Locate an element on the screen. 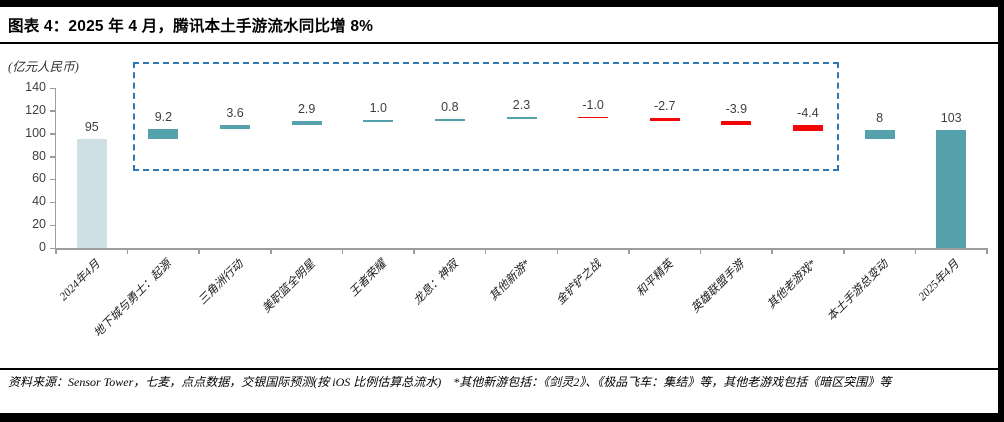  bar-value-label: -3.9 is located at coordinates (736, 109).